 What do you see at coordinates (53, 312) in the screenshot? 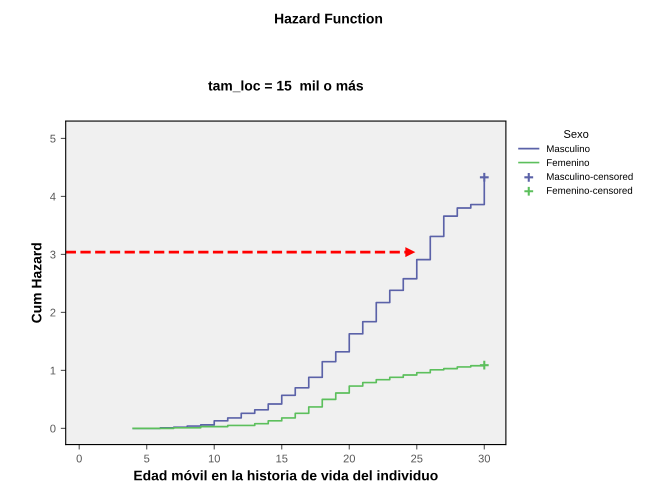
I see `y-tick-label: 2` at bounding box center [53, 312].